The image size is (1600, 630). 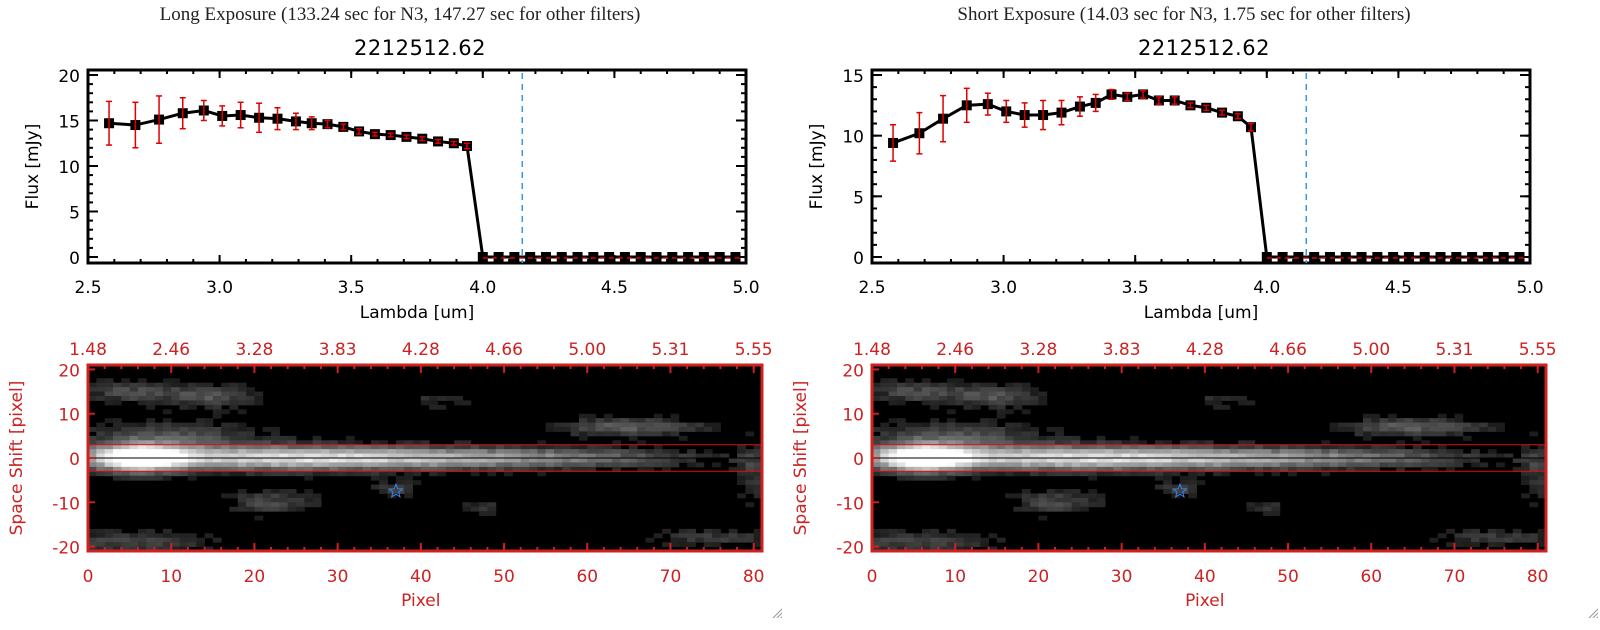 What do you see at coordinates (1288, 577) in the screenshot?
I see `x-tick-label: 50` at bounding box center [1288, 577].